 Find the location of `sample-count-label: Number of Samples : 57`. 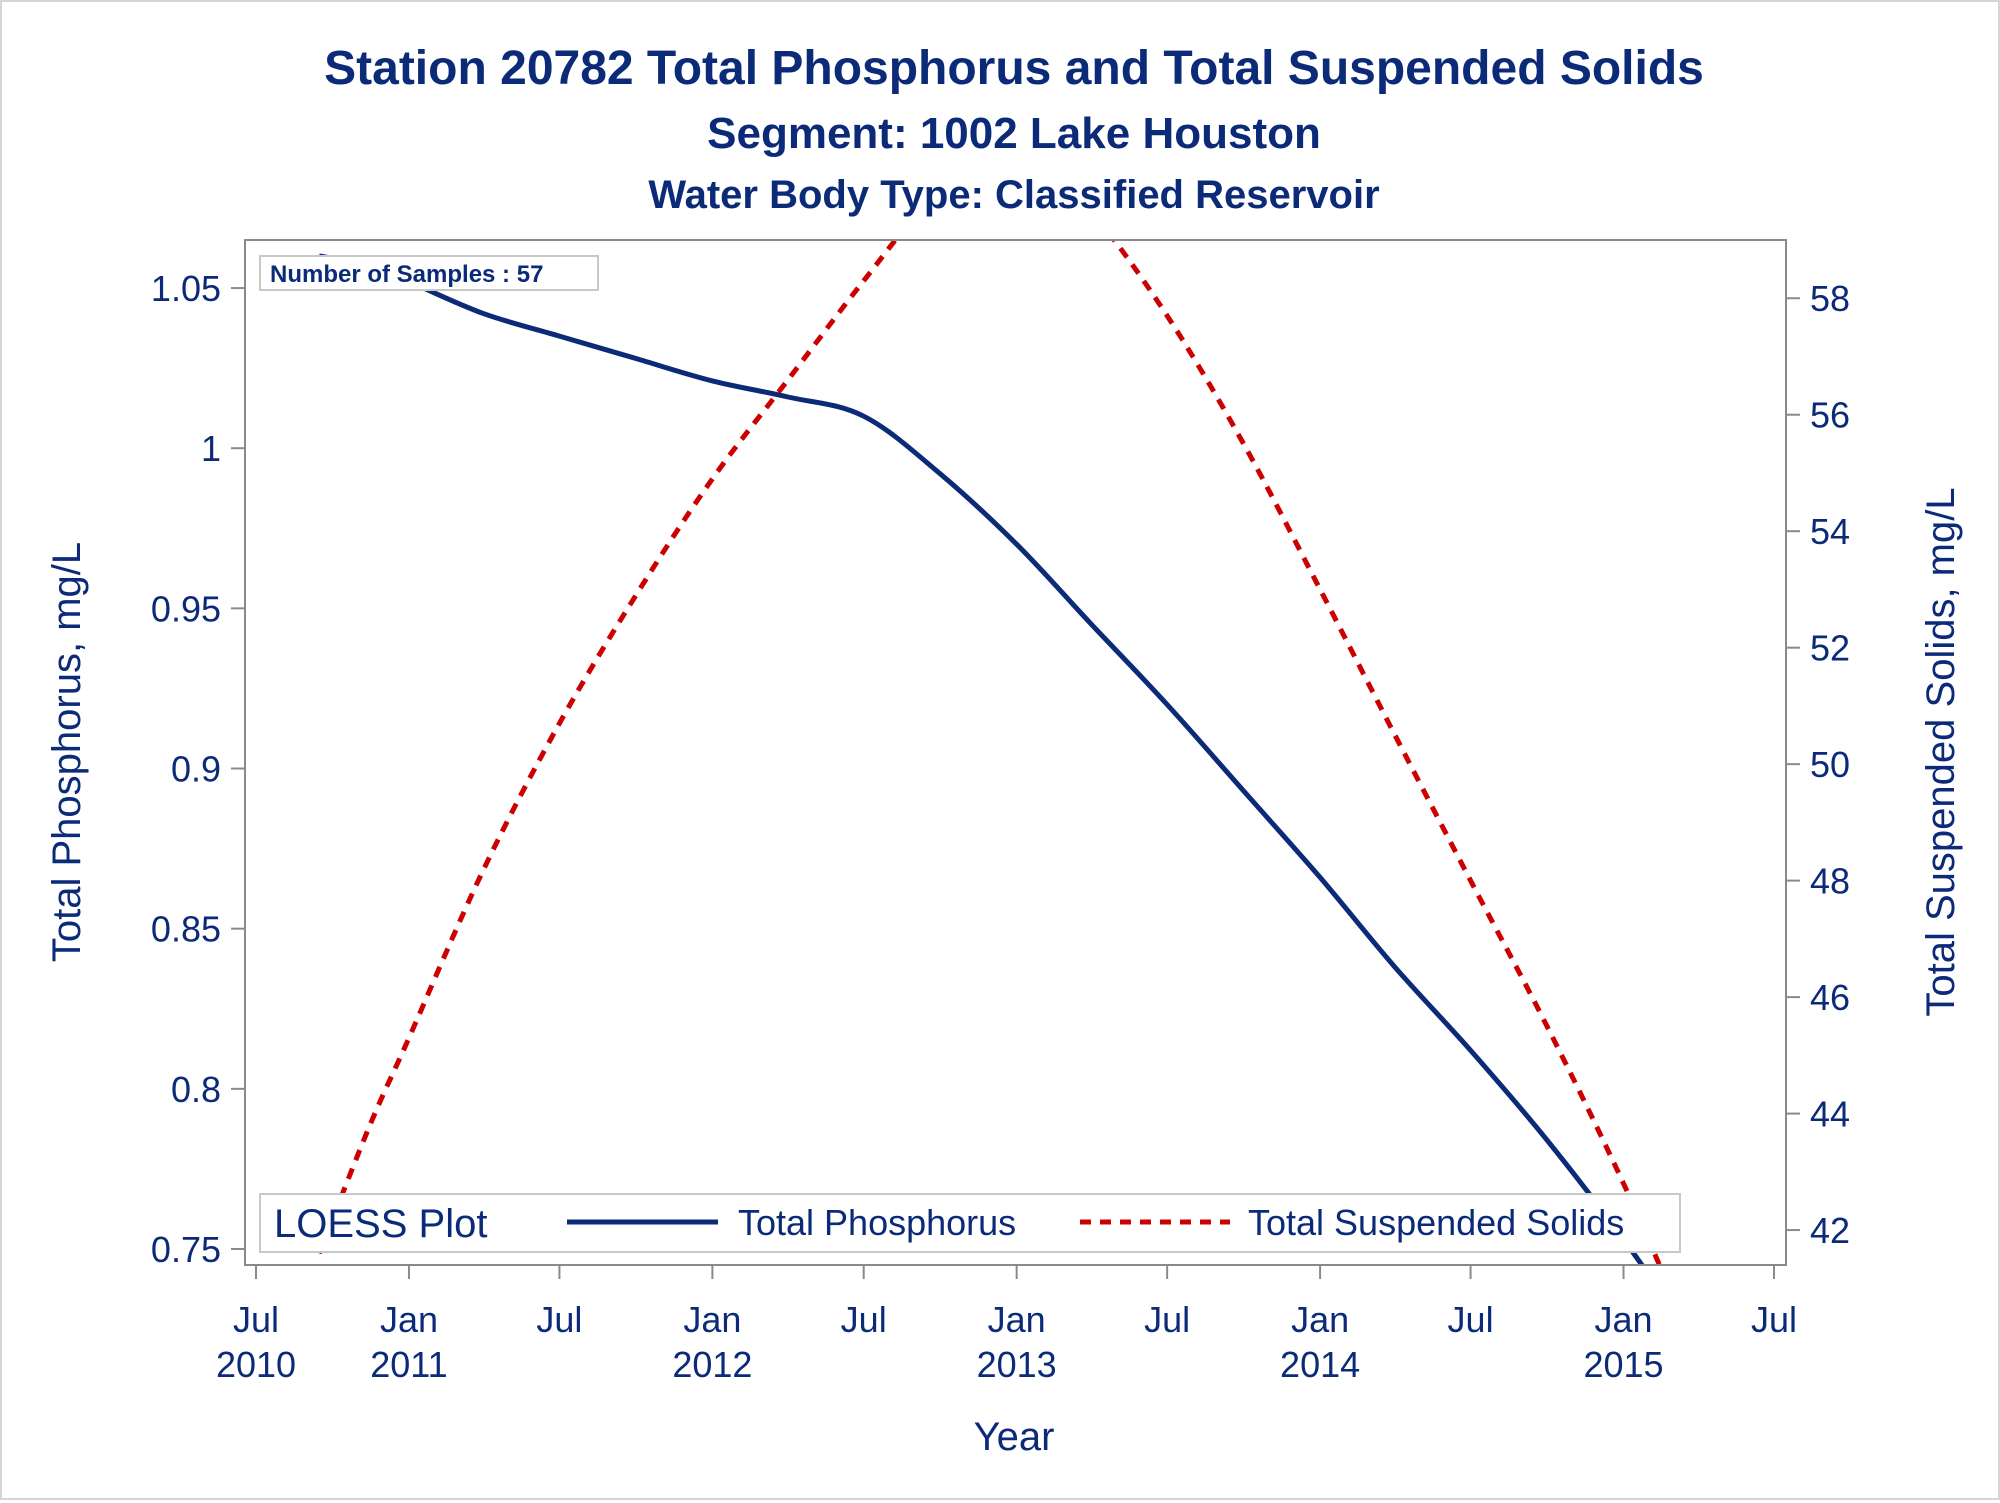

sample-count-label: Number of Samples : 57 is located at coordinates (406, 274).